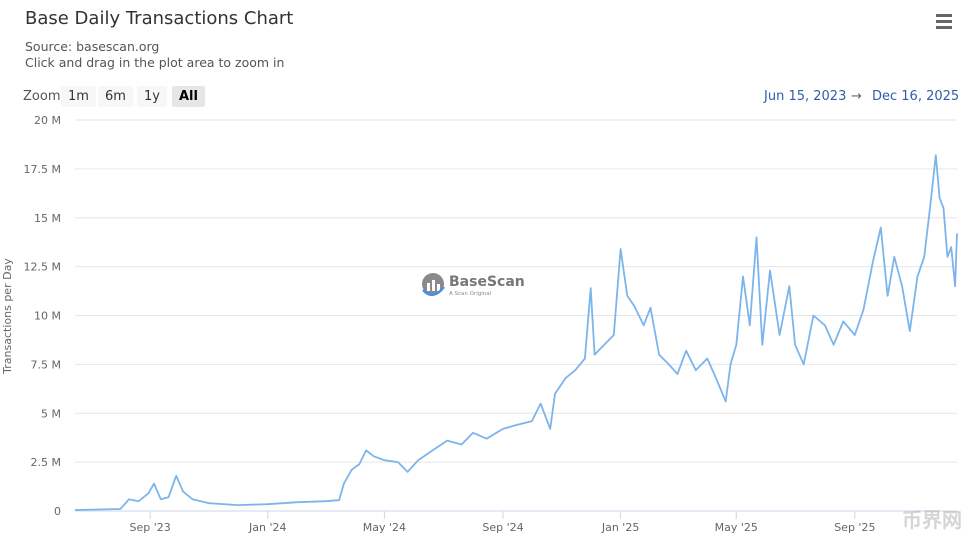 This screenshot has width=974, height=543. I want to click on x-tick-label: May '24, so click(384, 527).